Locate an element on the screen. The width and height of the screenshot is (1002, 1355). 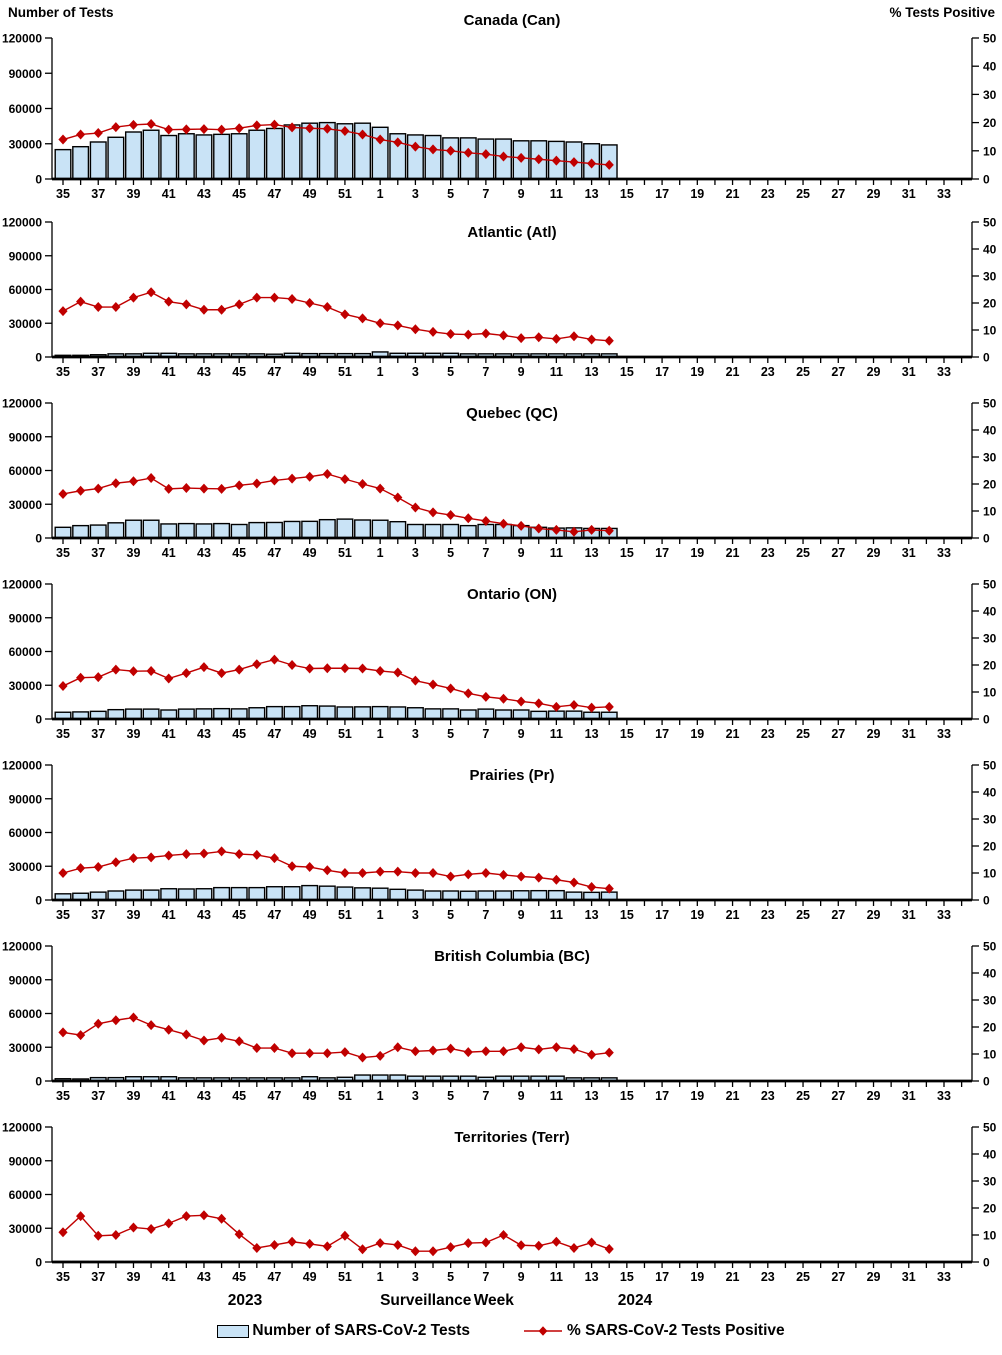
svg-text: 25 is located at coordinates (803, 553).